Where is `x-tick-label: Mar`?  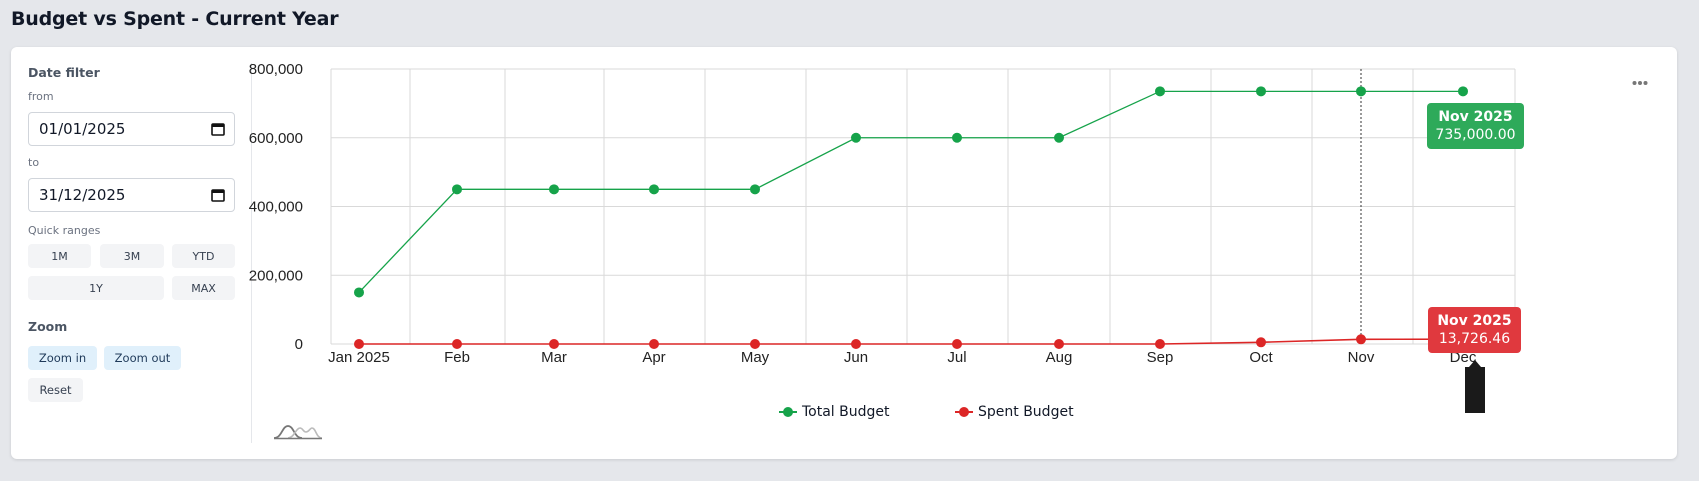
x-tick-label: Mar is located at coordinates (554, 357).